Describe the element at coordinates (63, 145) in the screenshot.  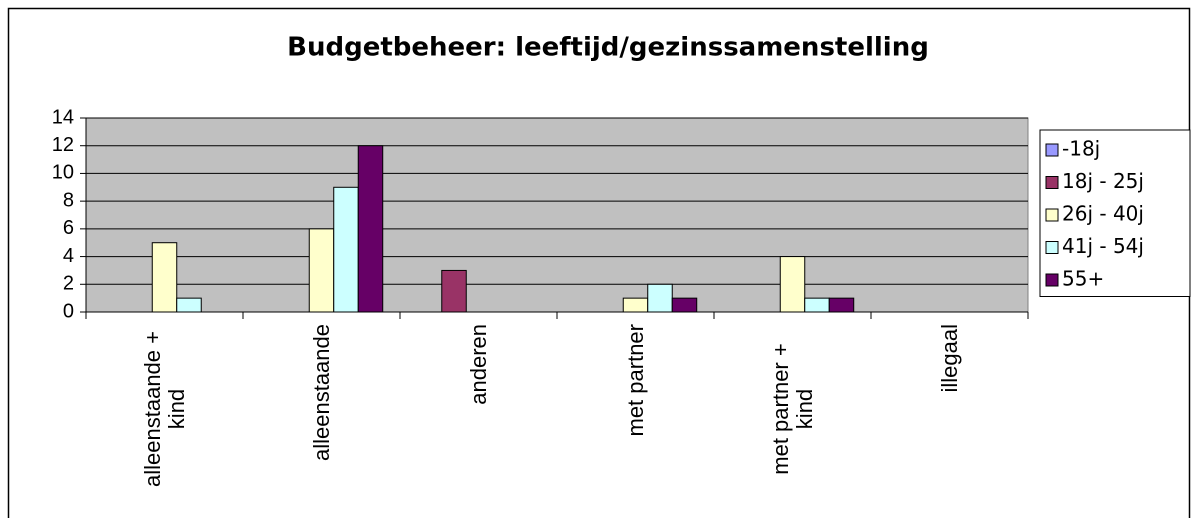
I see `y-tick-label: 12` at that location.